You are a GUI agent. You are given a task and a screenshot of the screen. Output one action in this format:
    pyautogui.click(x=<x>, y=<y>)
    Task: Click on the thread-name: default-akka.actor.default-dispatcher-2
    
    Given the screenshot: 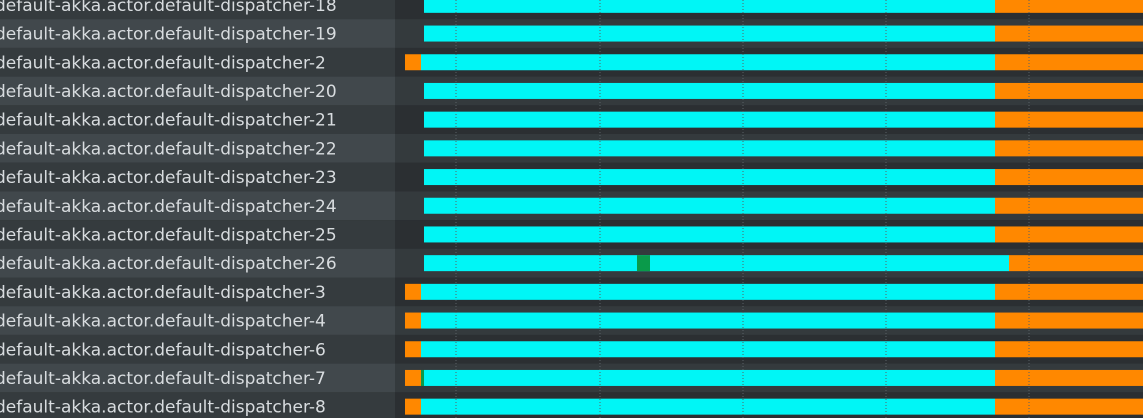 What is the action you would take?
    pyautogui.click(x=163, y=63)
    